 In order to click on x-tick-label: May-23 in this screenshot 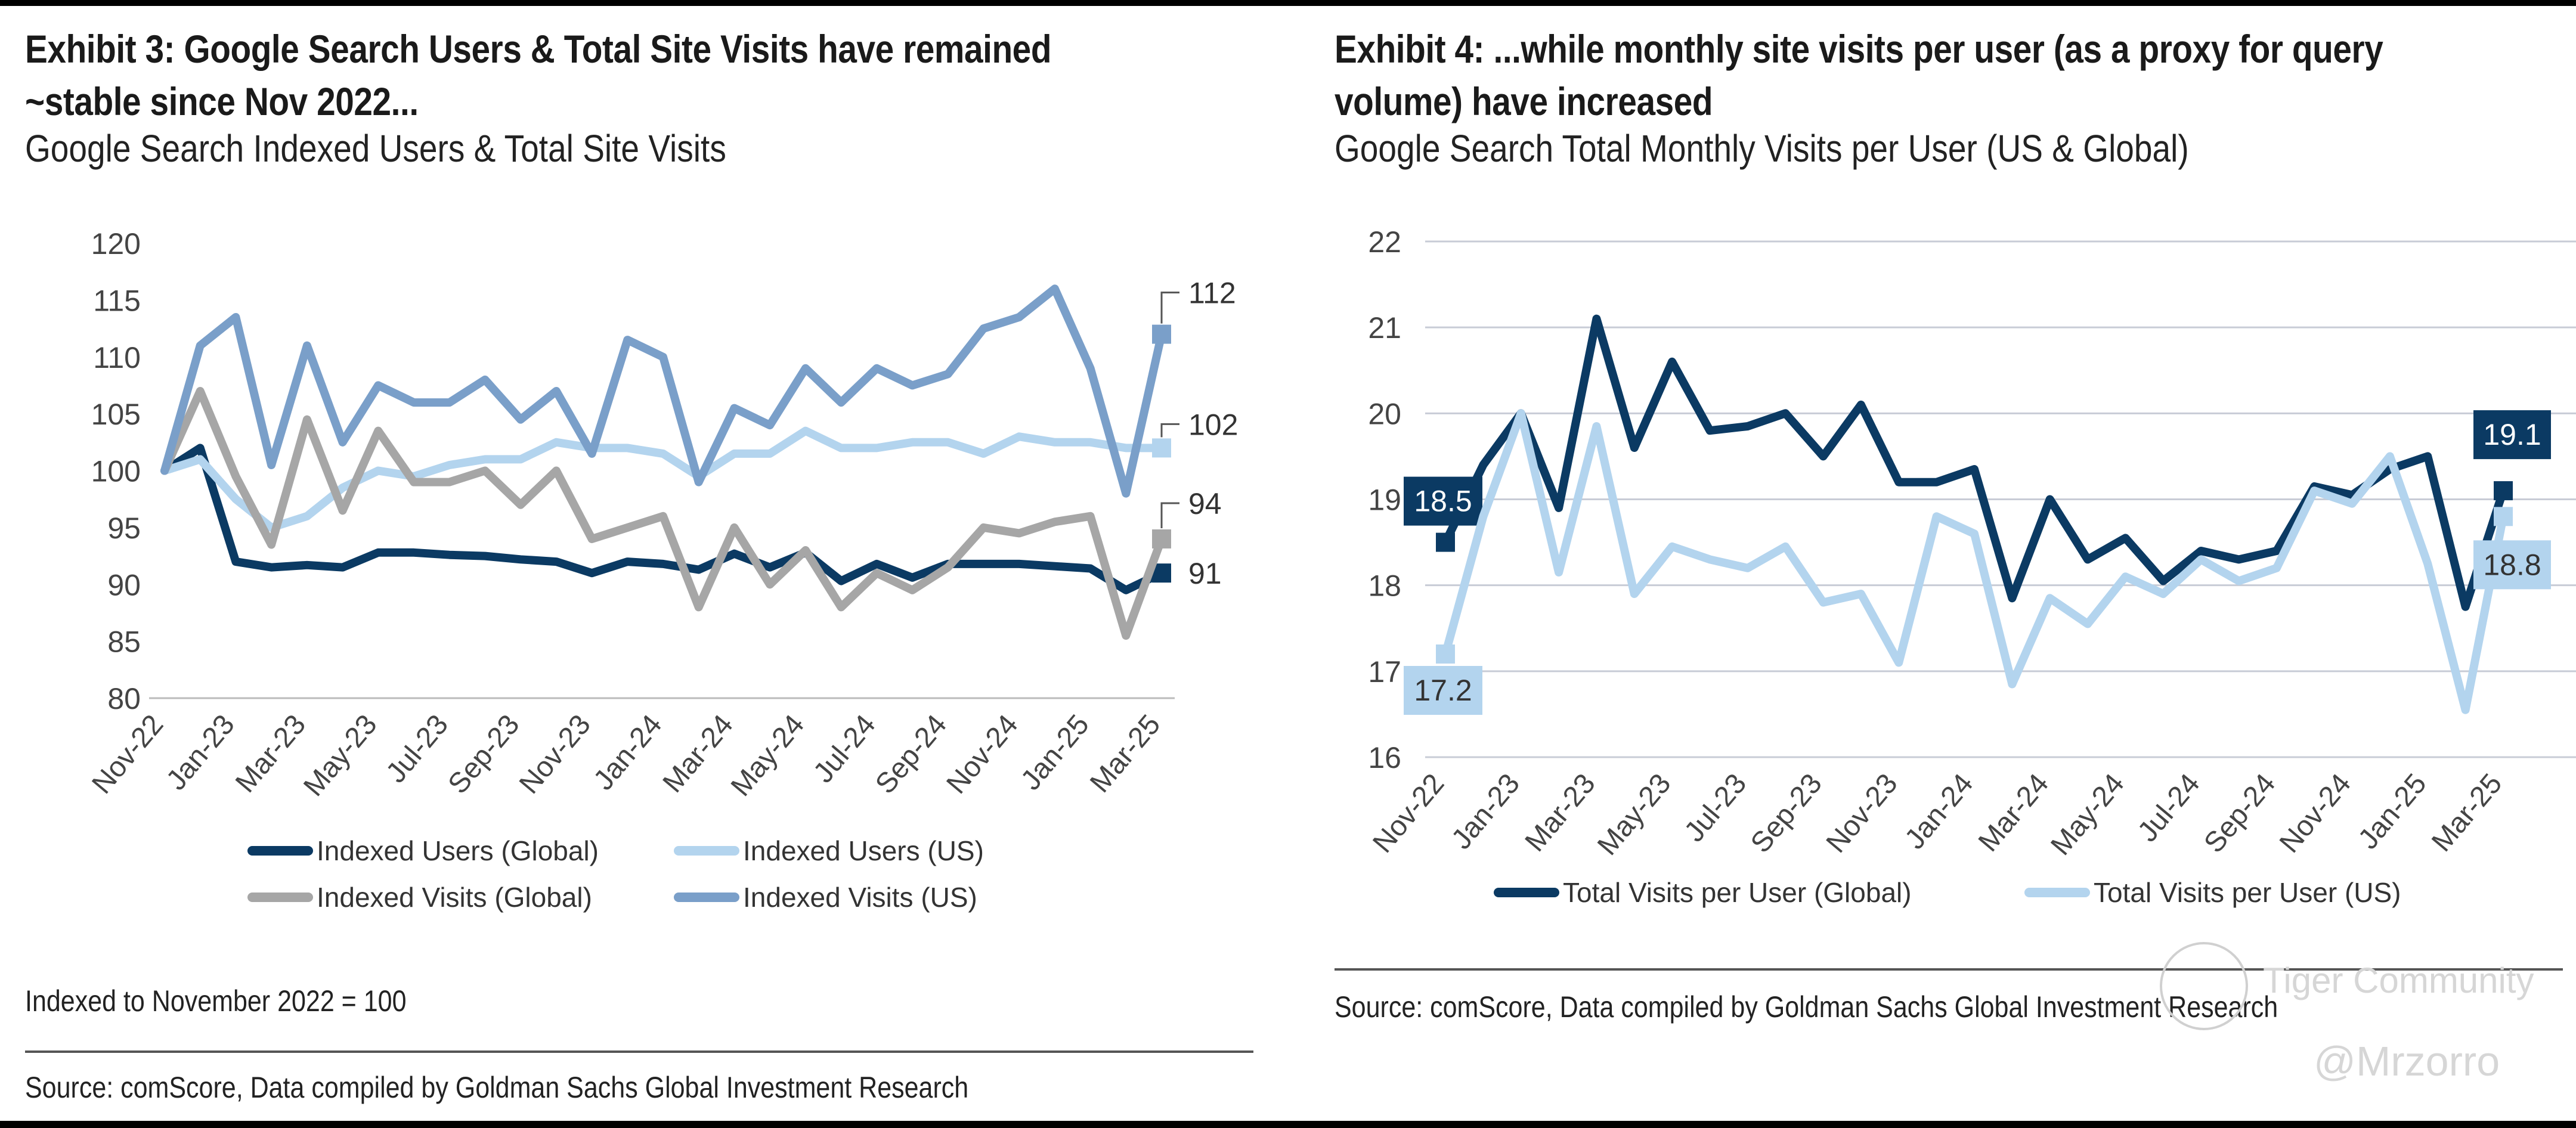, I will do `click(341, 755)`.